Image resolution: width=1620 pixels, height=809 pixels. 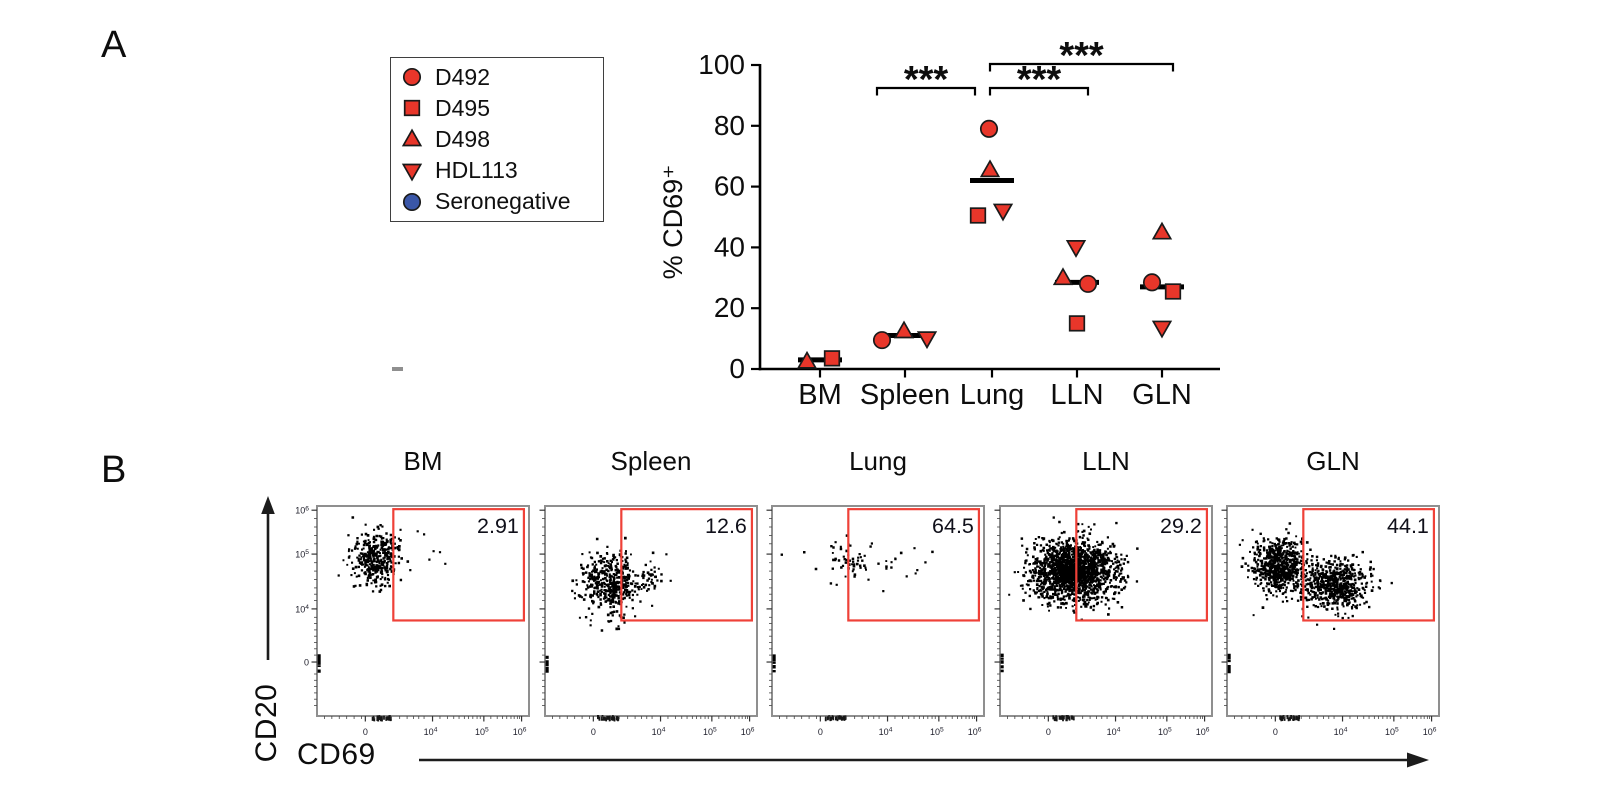 I want to click on flow-plot-title-gln: GLN, so click(x=1333, y=461).